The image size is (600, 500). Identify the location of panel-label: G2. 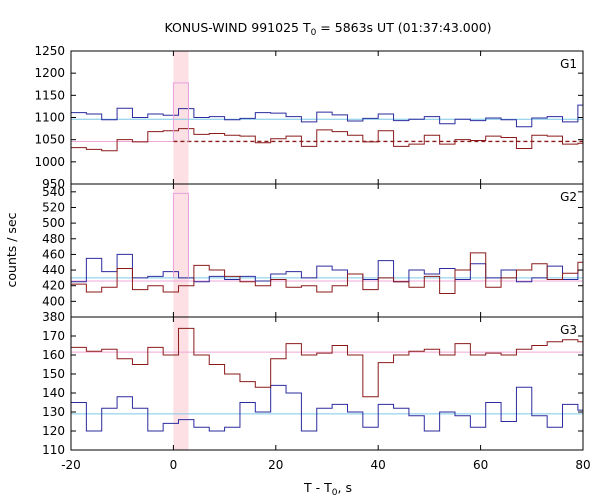
(568, 197).